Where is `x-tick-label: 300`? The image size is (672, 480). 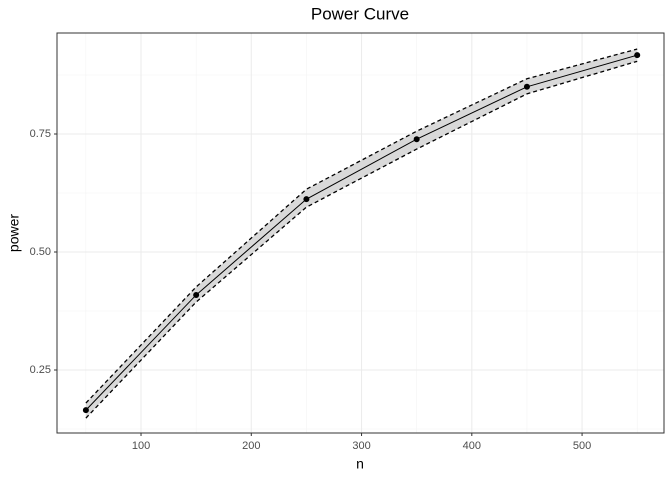
x-tick-label: 300 is located at coordinates (361, 446).